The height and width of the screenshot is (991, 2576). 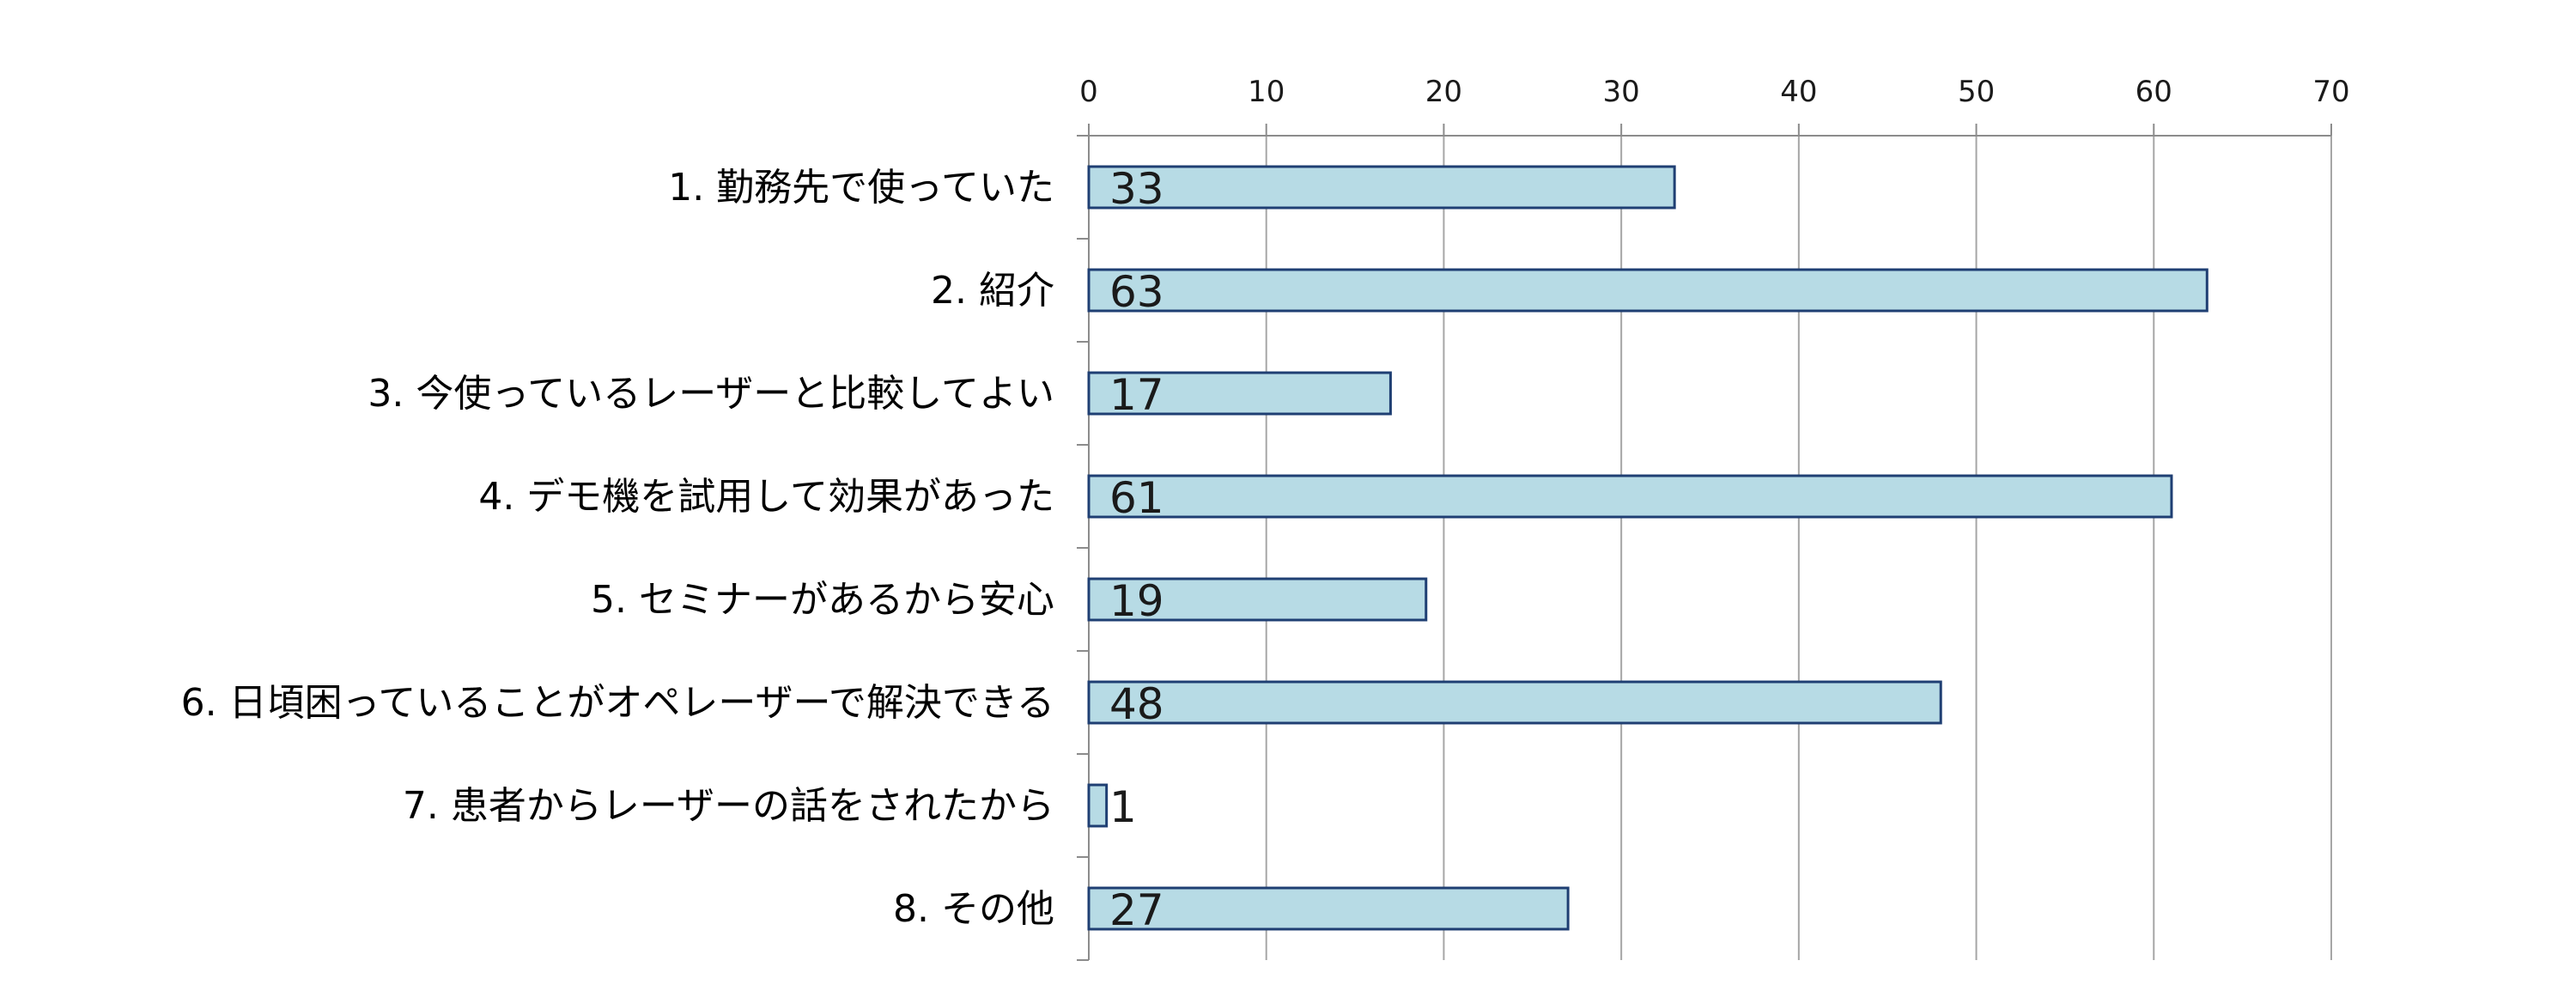 What do you see at coordinates (823, 600) in the screenshot?
I see `category-label: 5. セミナーがあるから安心` at bounding box center [823, 600].